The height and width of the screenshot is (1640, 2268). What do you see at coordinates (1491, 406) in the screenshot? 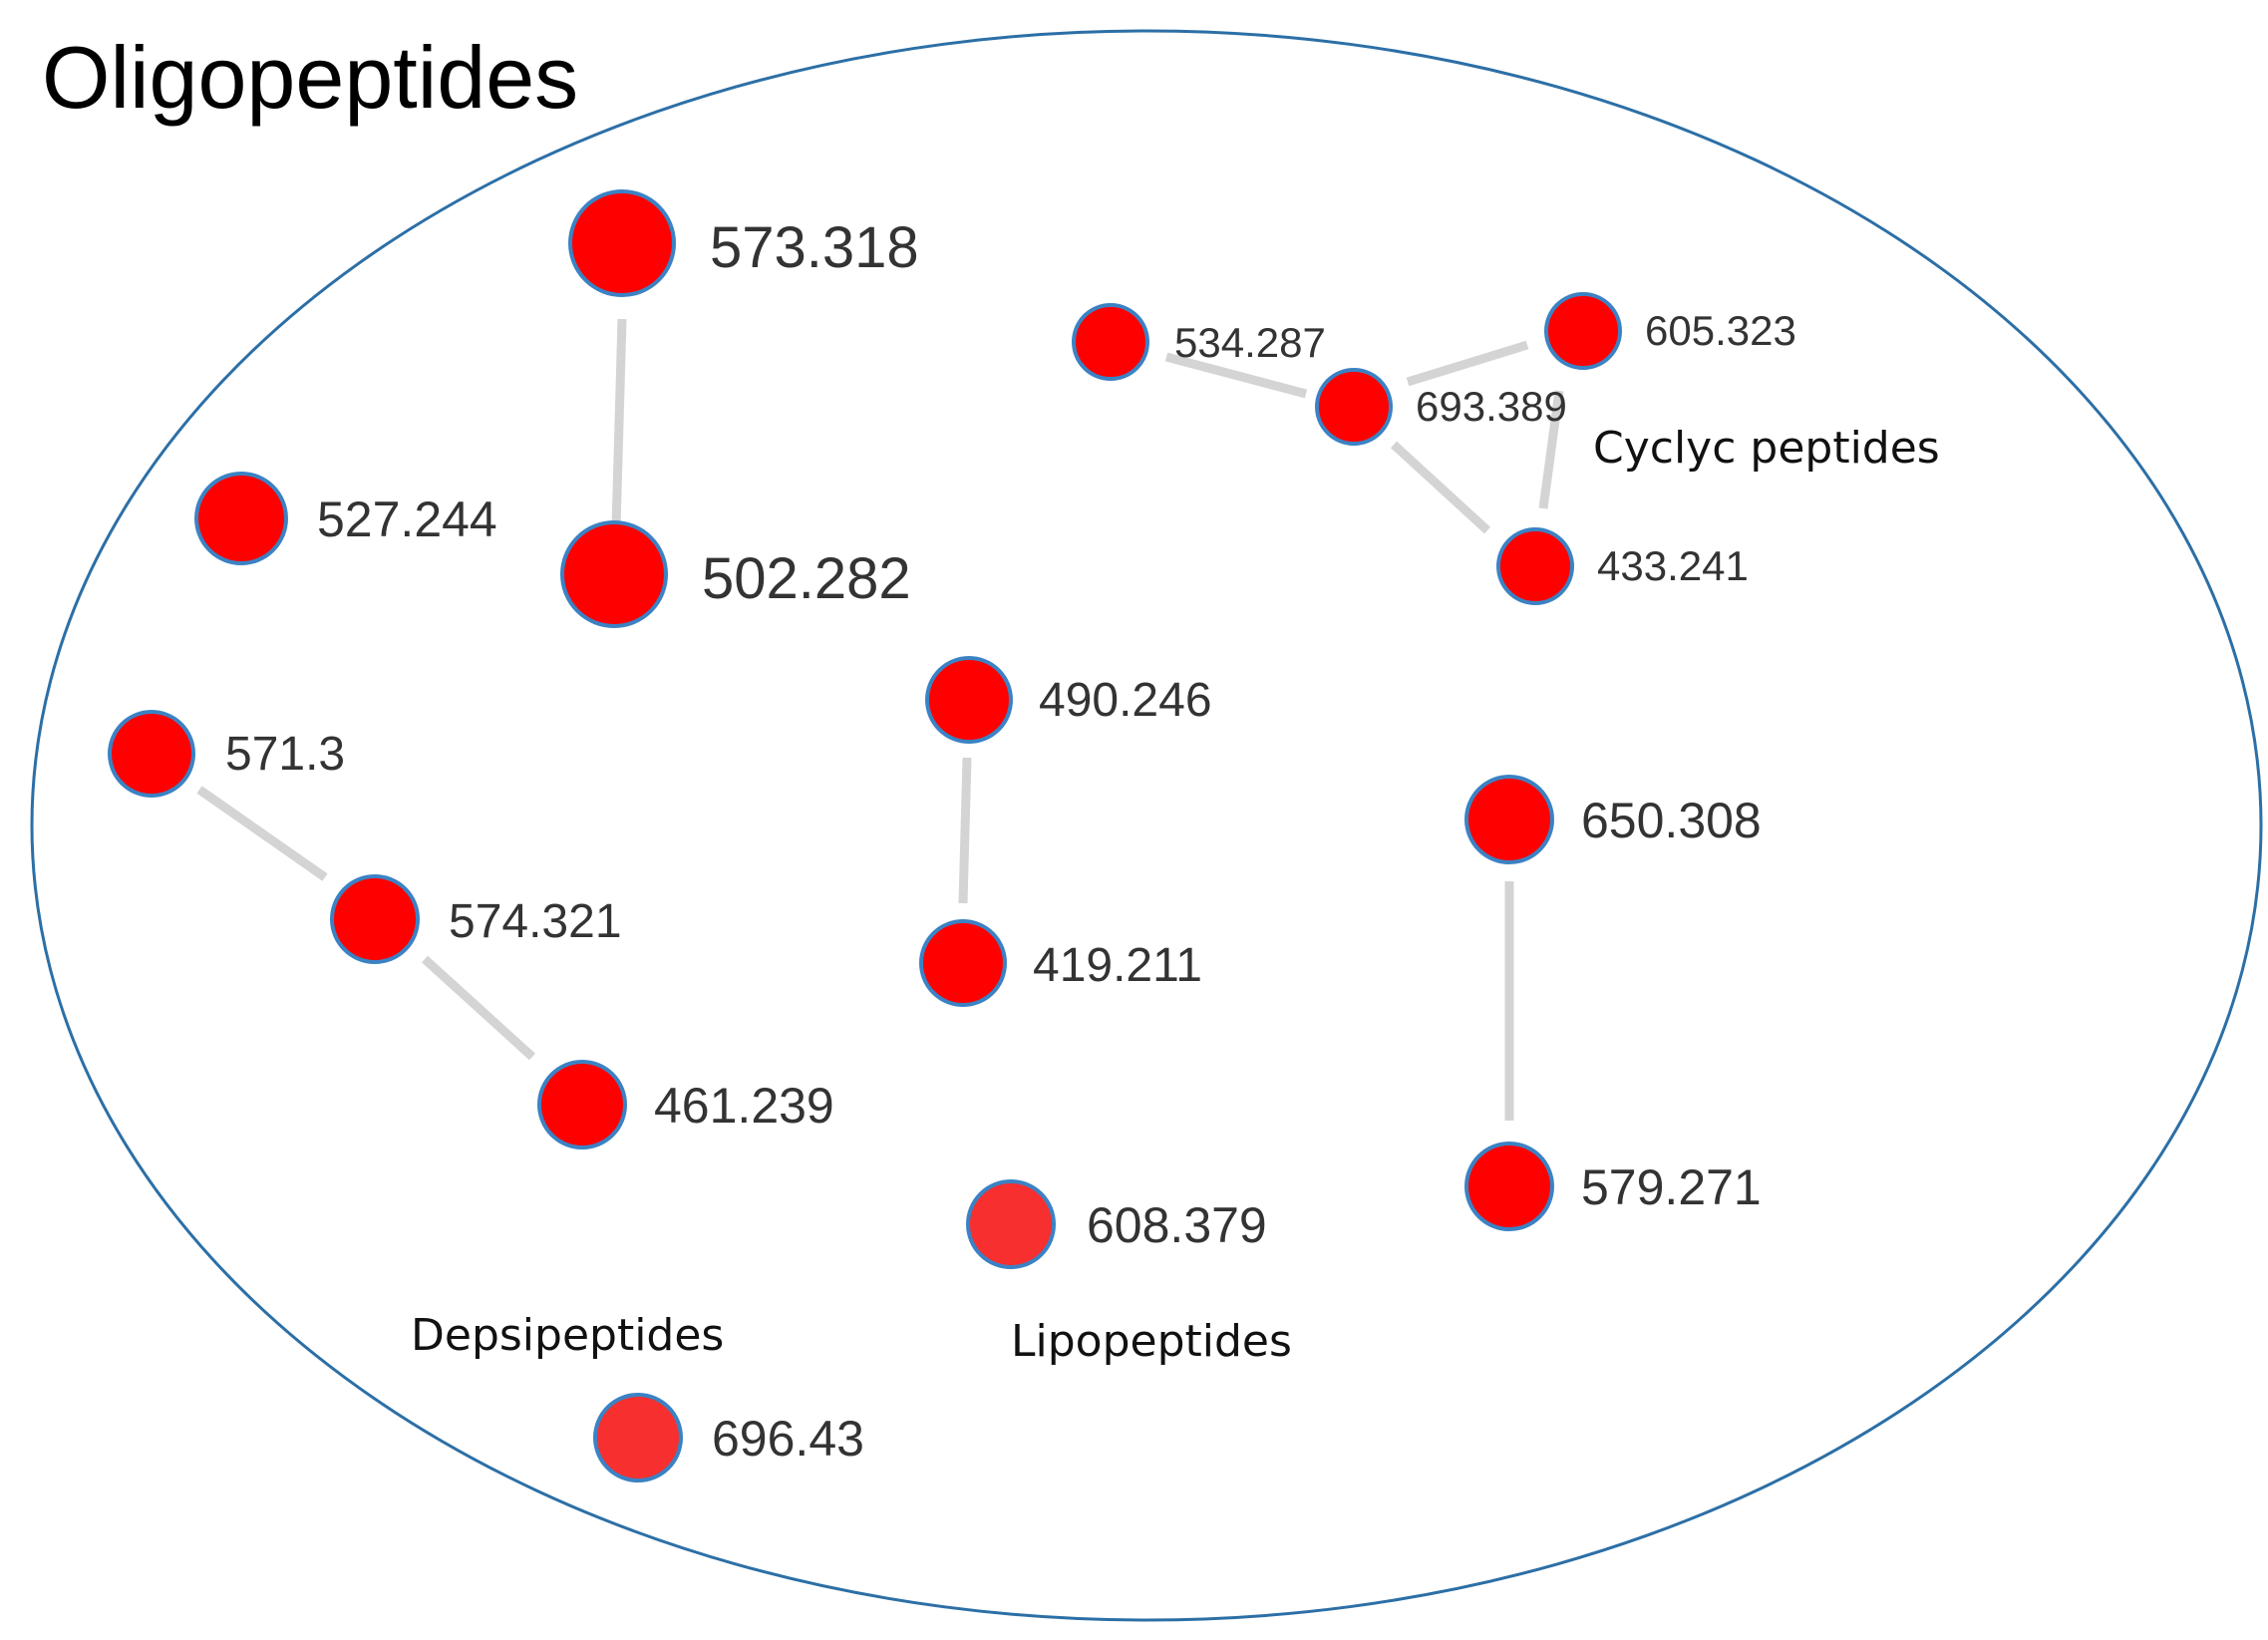
I see `label-693-389: 693.389` at bounding box center [1491, 406].